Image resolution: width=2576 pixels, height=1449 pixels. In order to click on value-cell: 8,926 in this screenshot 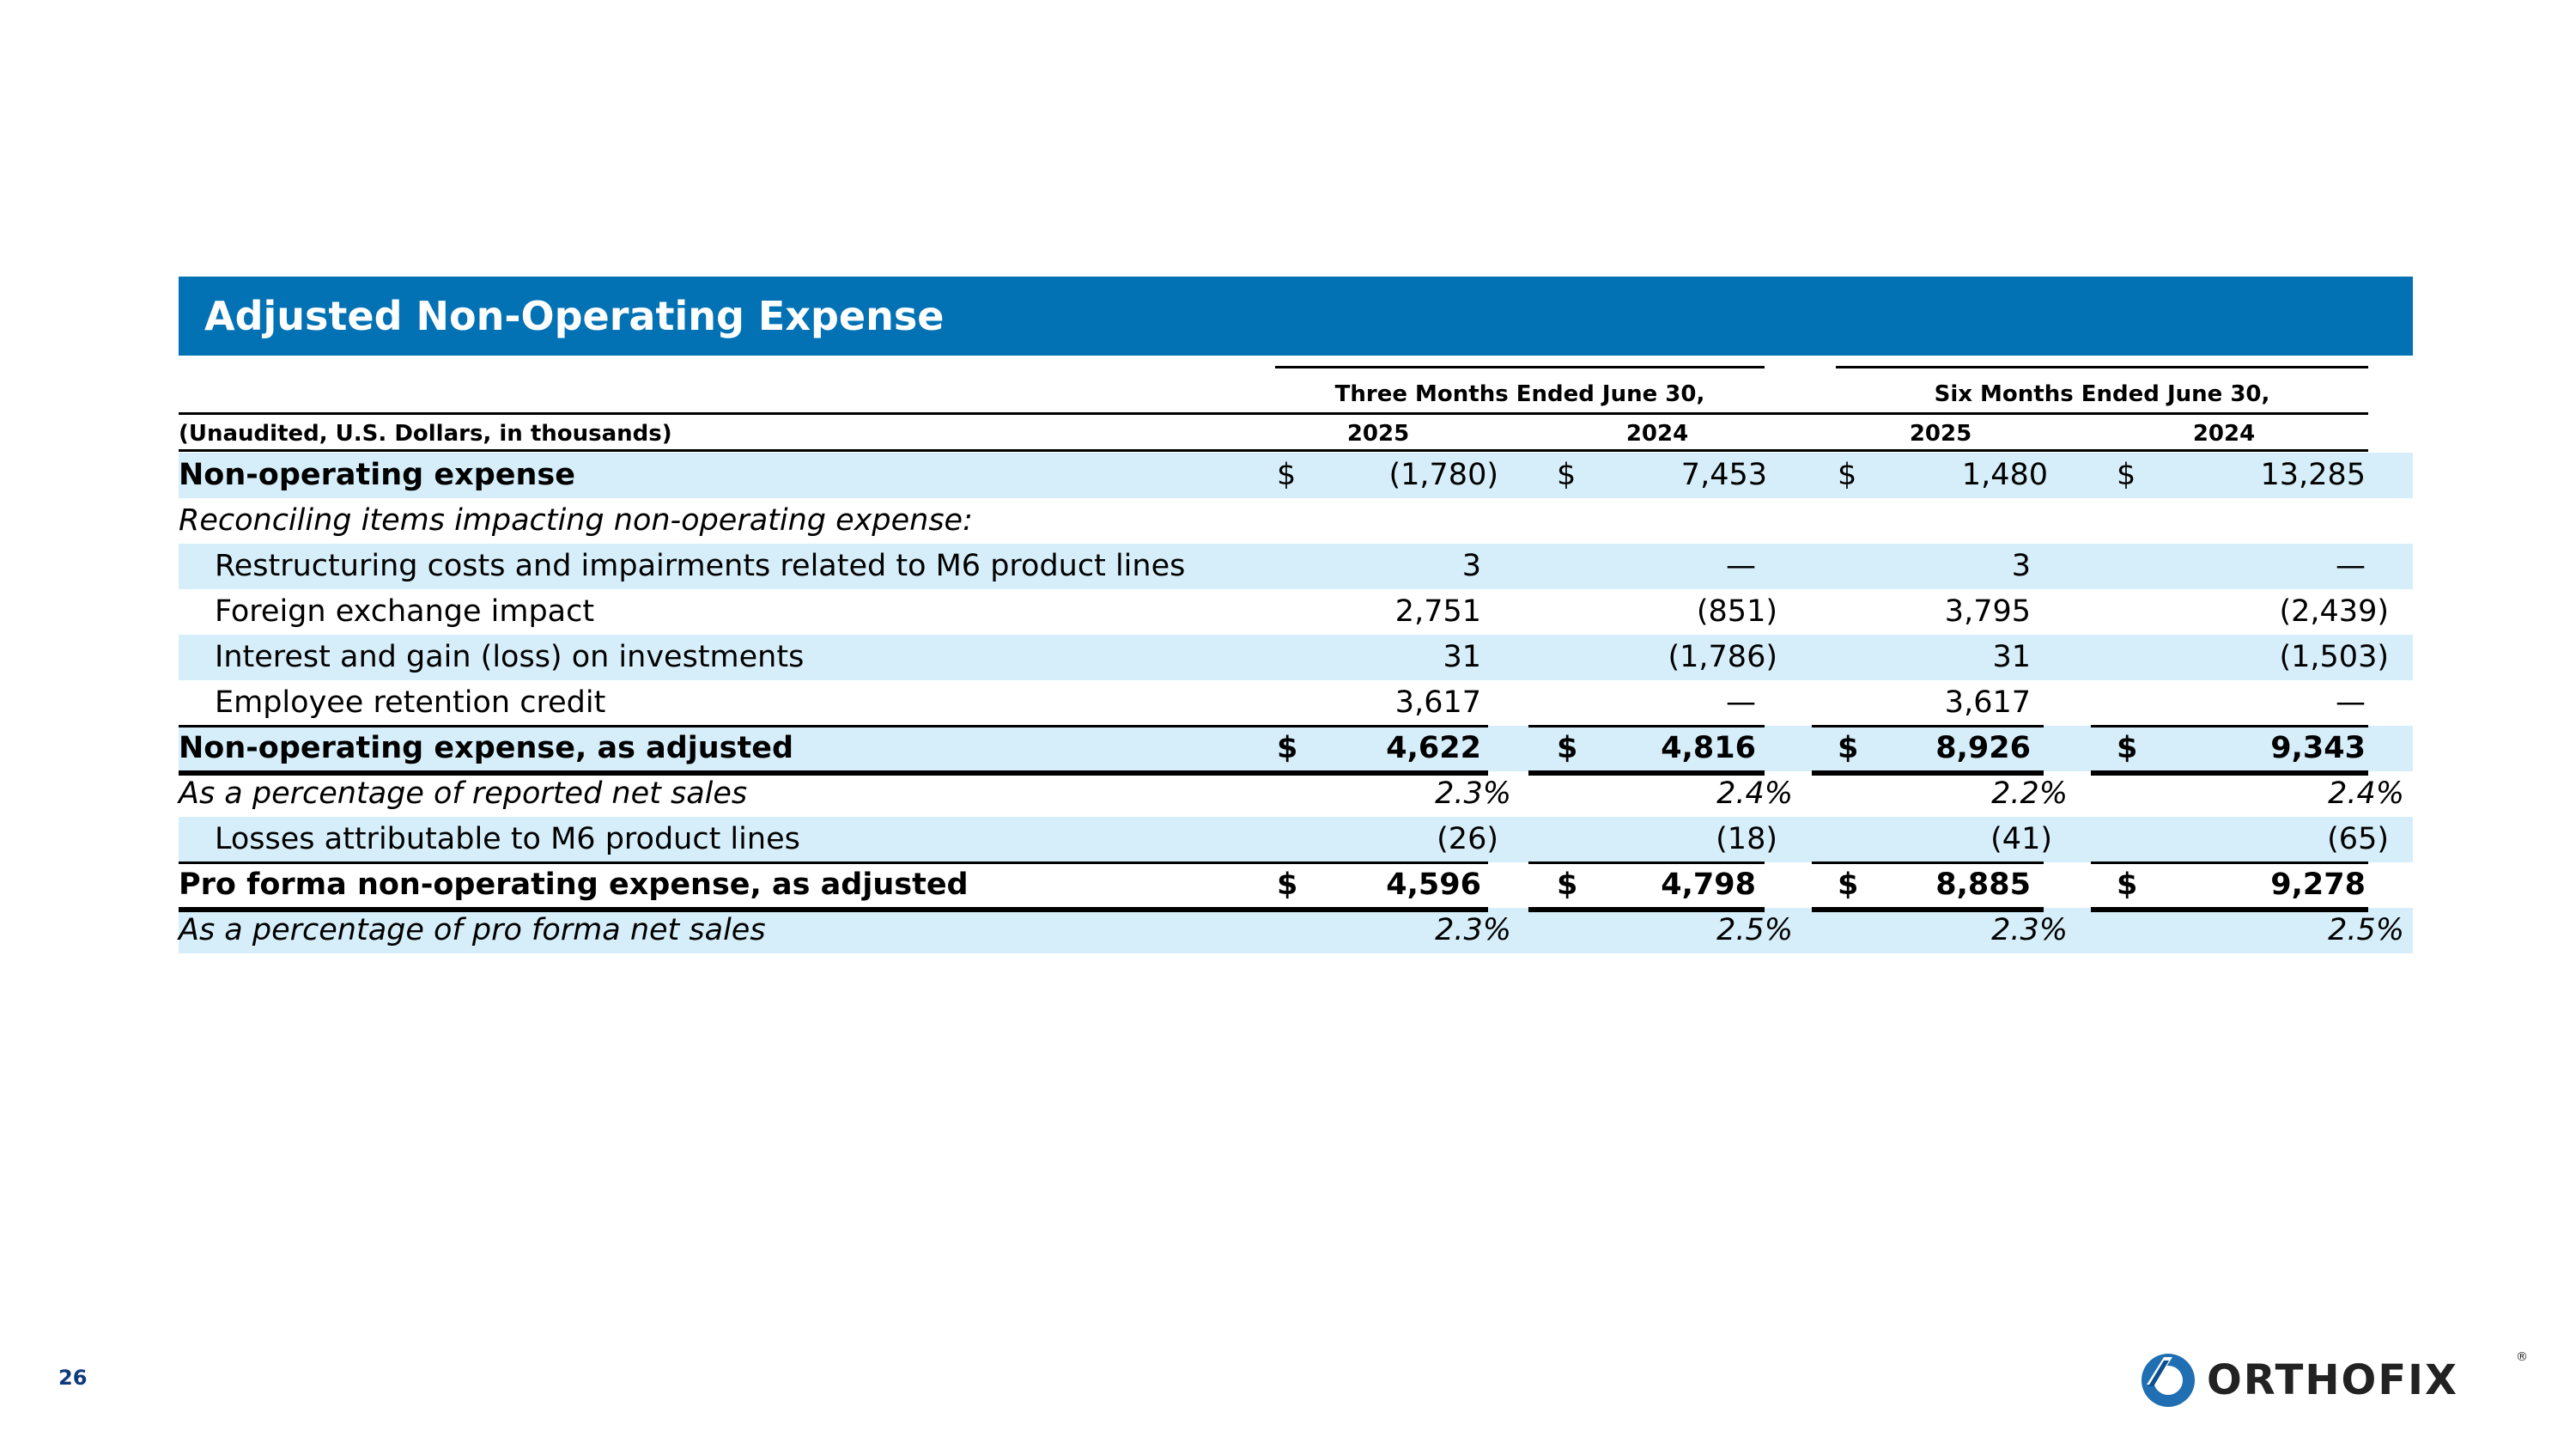, I will do `click(1983, 748)`.